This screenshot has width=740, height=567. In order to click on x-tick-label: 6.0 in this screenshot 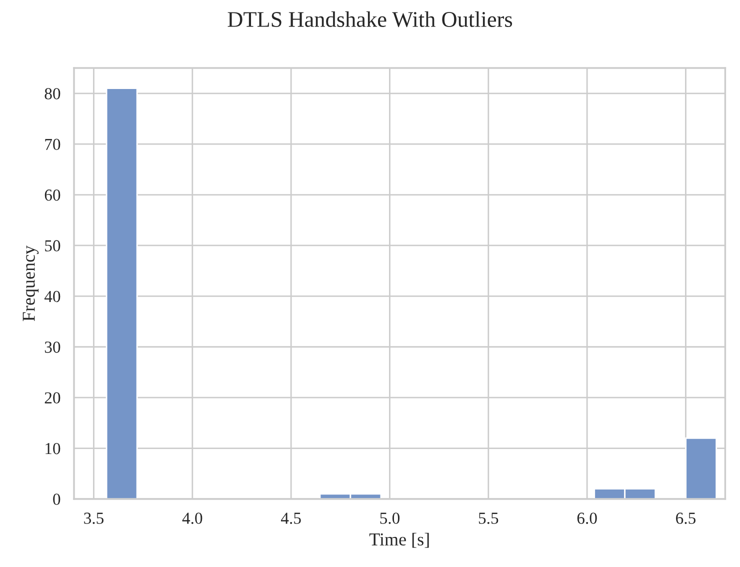, I will do `click(587, 518)`.